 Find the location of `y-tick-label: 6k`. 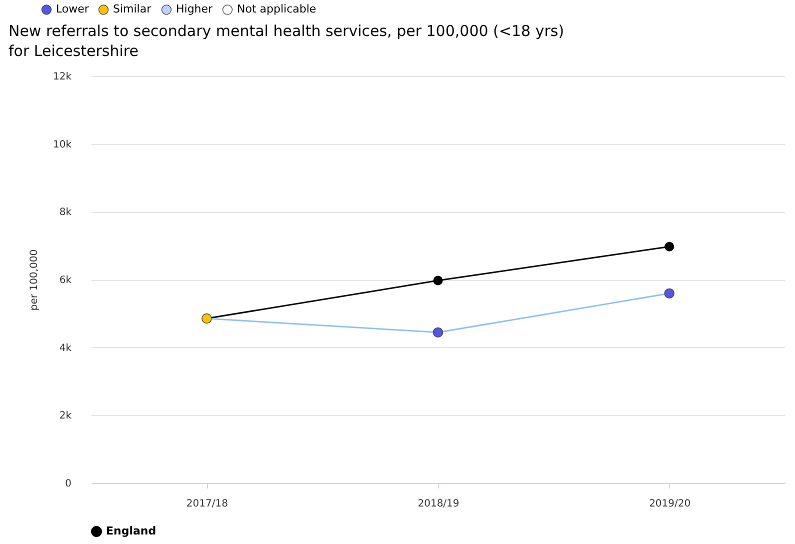

y-tick-label: 6k is located at coordinates (65, 280).